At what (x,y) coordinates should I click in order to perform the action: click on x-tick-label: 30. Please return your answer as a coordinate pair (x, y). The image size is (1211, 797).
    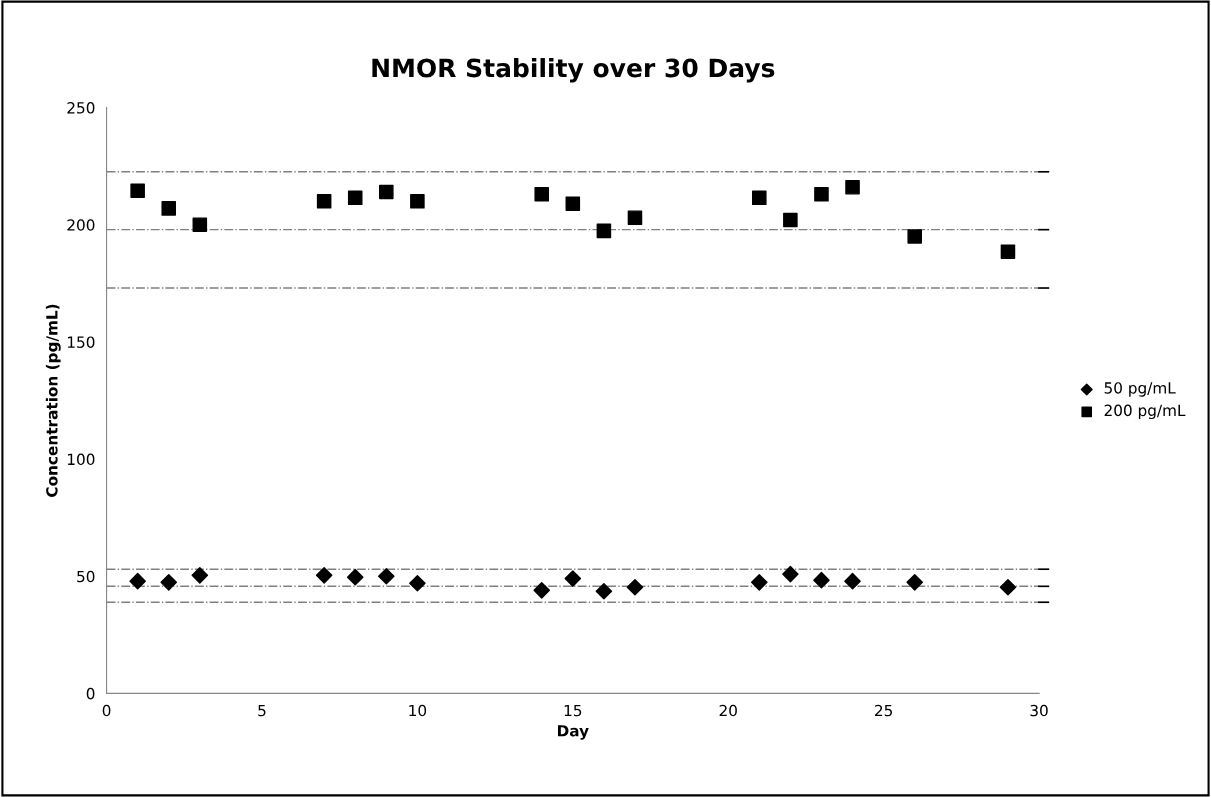
    Looking at the image, I should click on (1039, 710).